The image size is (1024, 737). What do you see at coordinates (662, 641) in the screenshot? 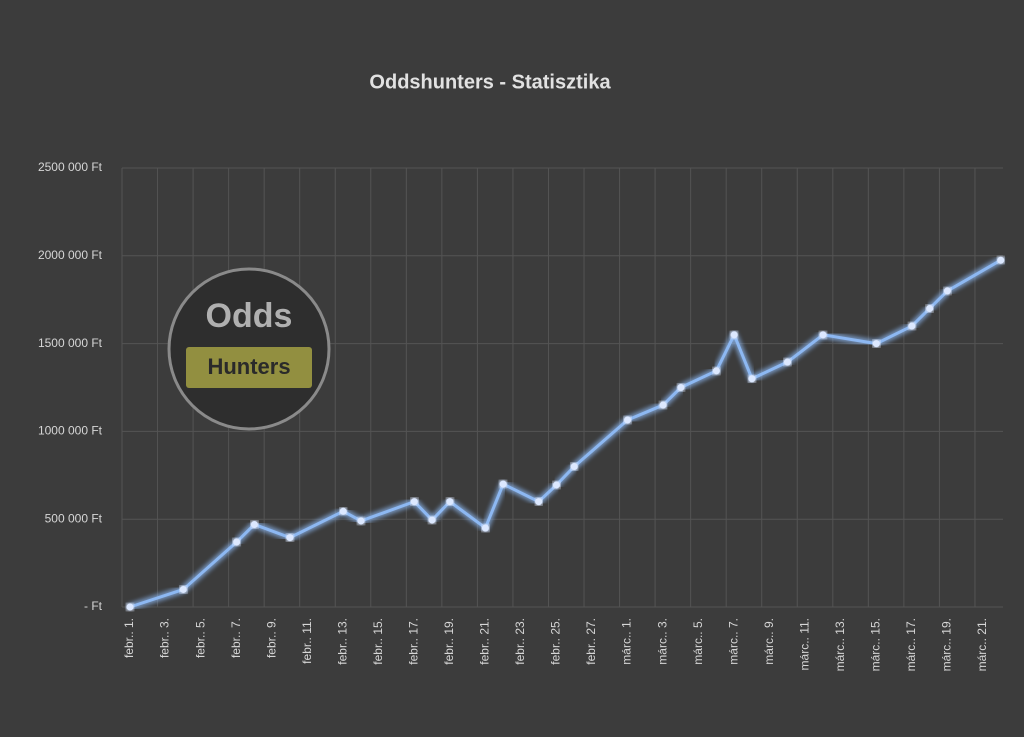
I see `x-tick-label: márc.. 3.` at bounding box center [662, 641].